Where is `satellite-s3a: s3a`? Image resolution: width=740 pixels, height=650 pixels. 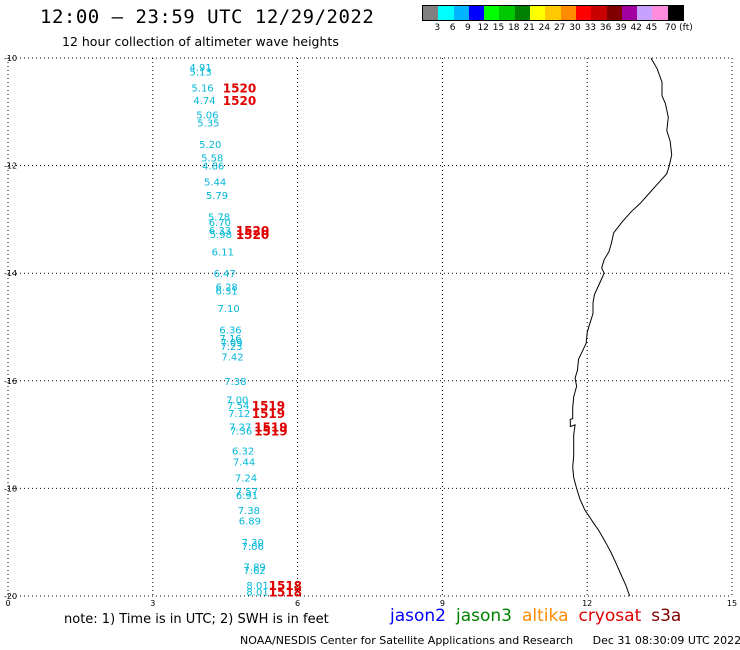 satellite-s3a: s3a is located at coordinates (666, 616).